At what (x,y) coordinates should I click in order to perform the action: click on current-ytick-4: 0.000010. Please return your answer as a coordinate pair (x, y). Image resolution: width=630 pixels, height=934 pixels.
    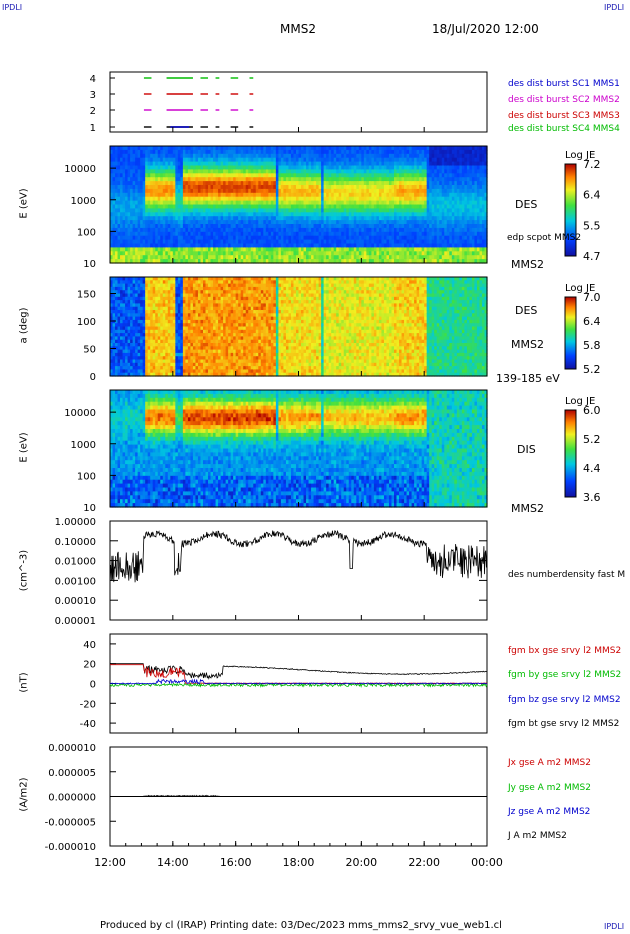
    Looking at the image, I should click on (72, 748).